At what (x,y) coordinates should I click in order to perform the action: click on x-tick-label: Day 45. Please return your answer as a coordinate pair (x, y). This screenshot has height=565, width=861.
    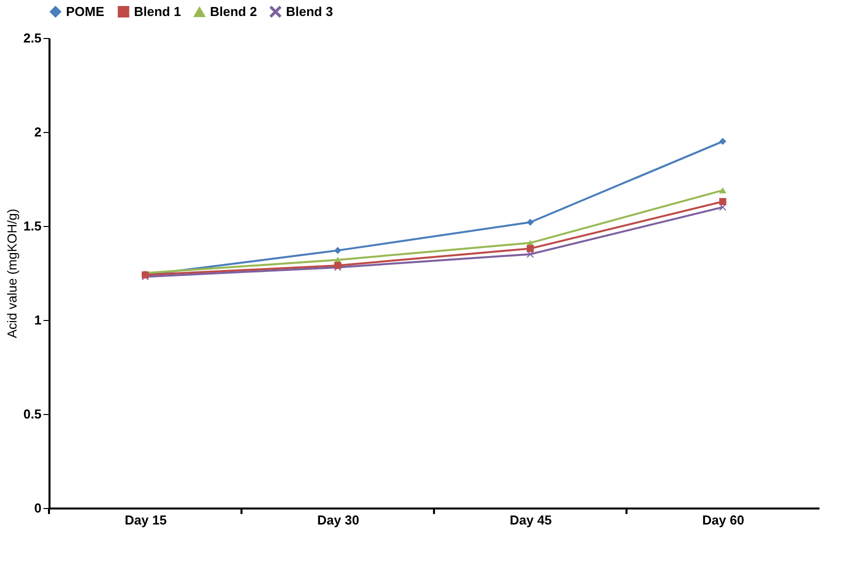
    Looking at the image, I should click on (531, 520).